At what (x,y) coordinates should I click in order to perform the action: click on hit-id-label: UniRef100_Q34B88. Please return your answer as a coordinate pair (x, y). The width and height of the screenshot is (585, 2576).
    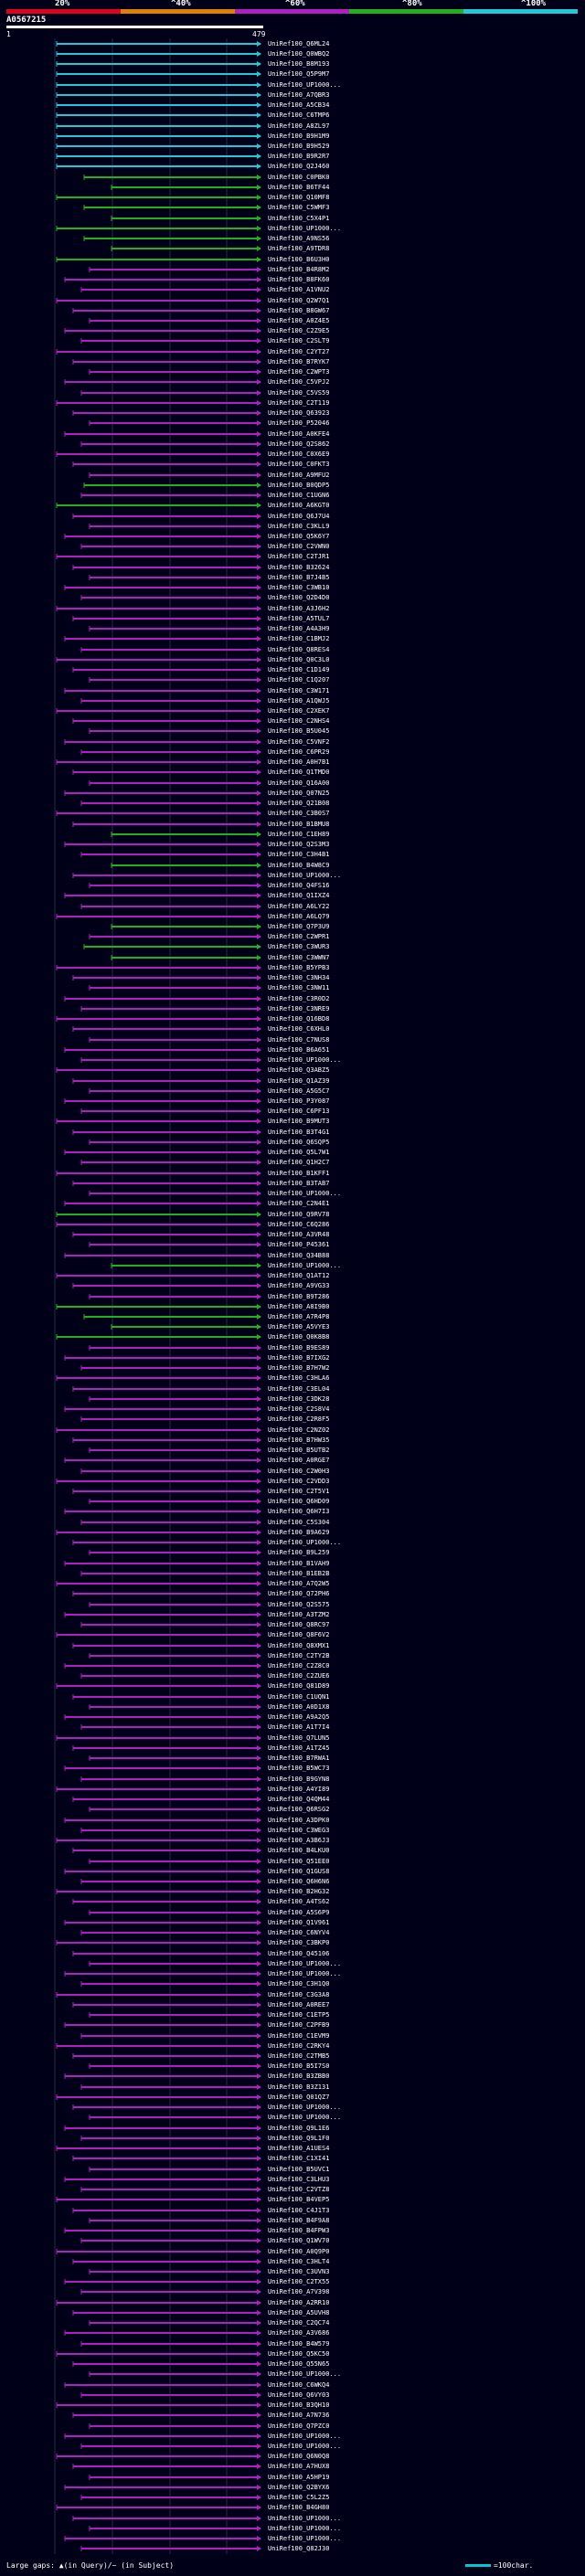
    Looking at the image, I should click on (299, 1255).